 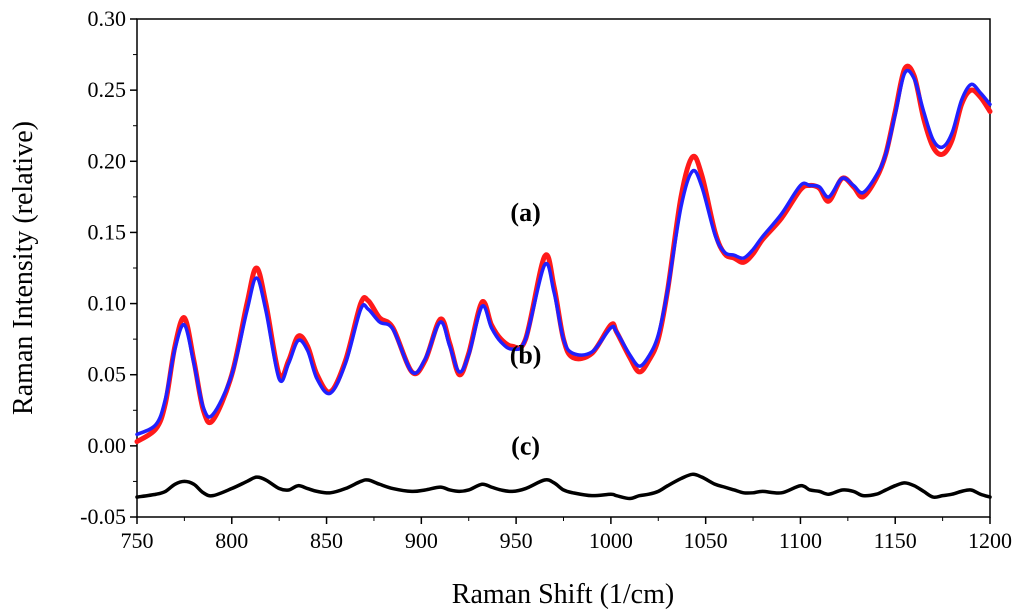 I want to click on y-tick-label: 0.10, so click(x=107, y=303).